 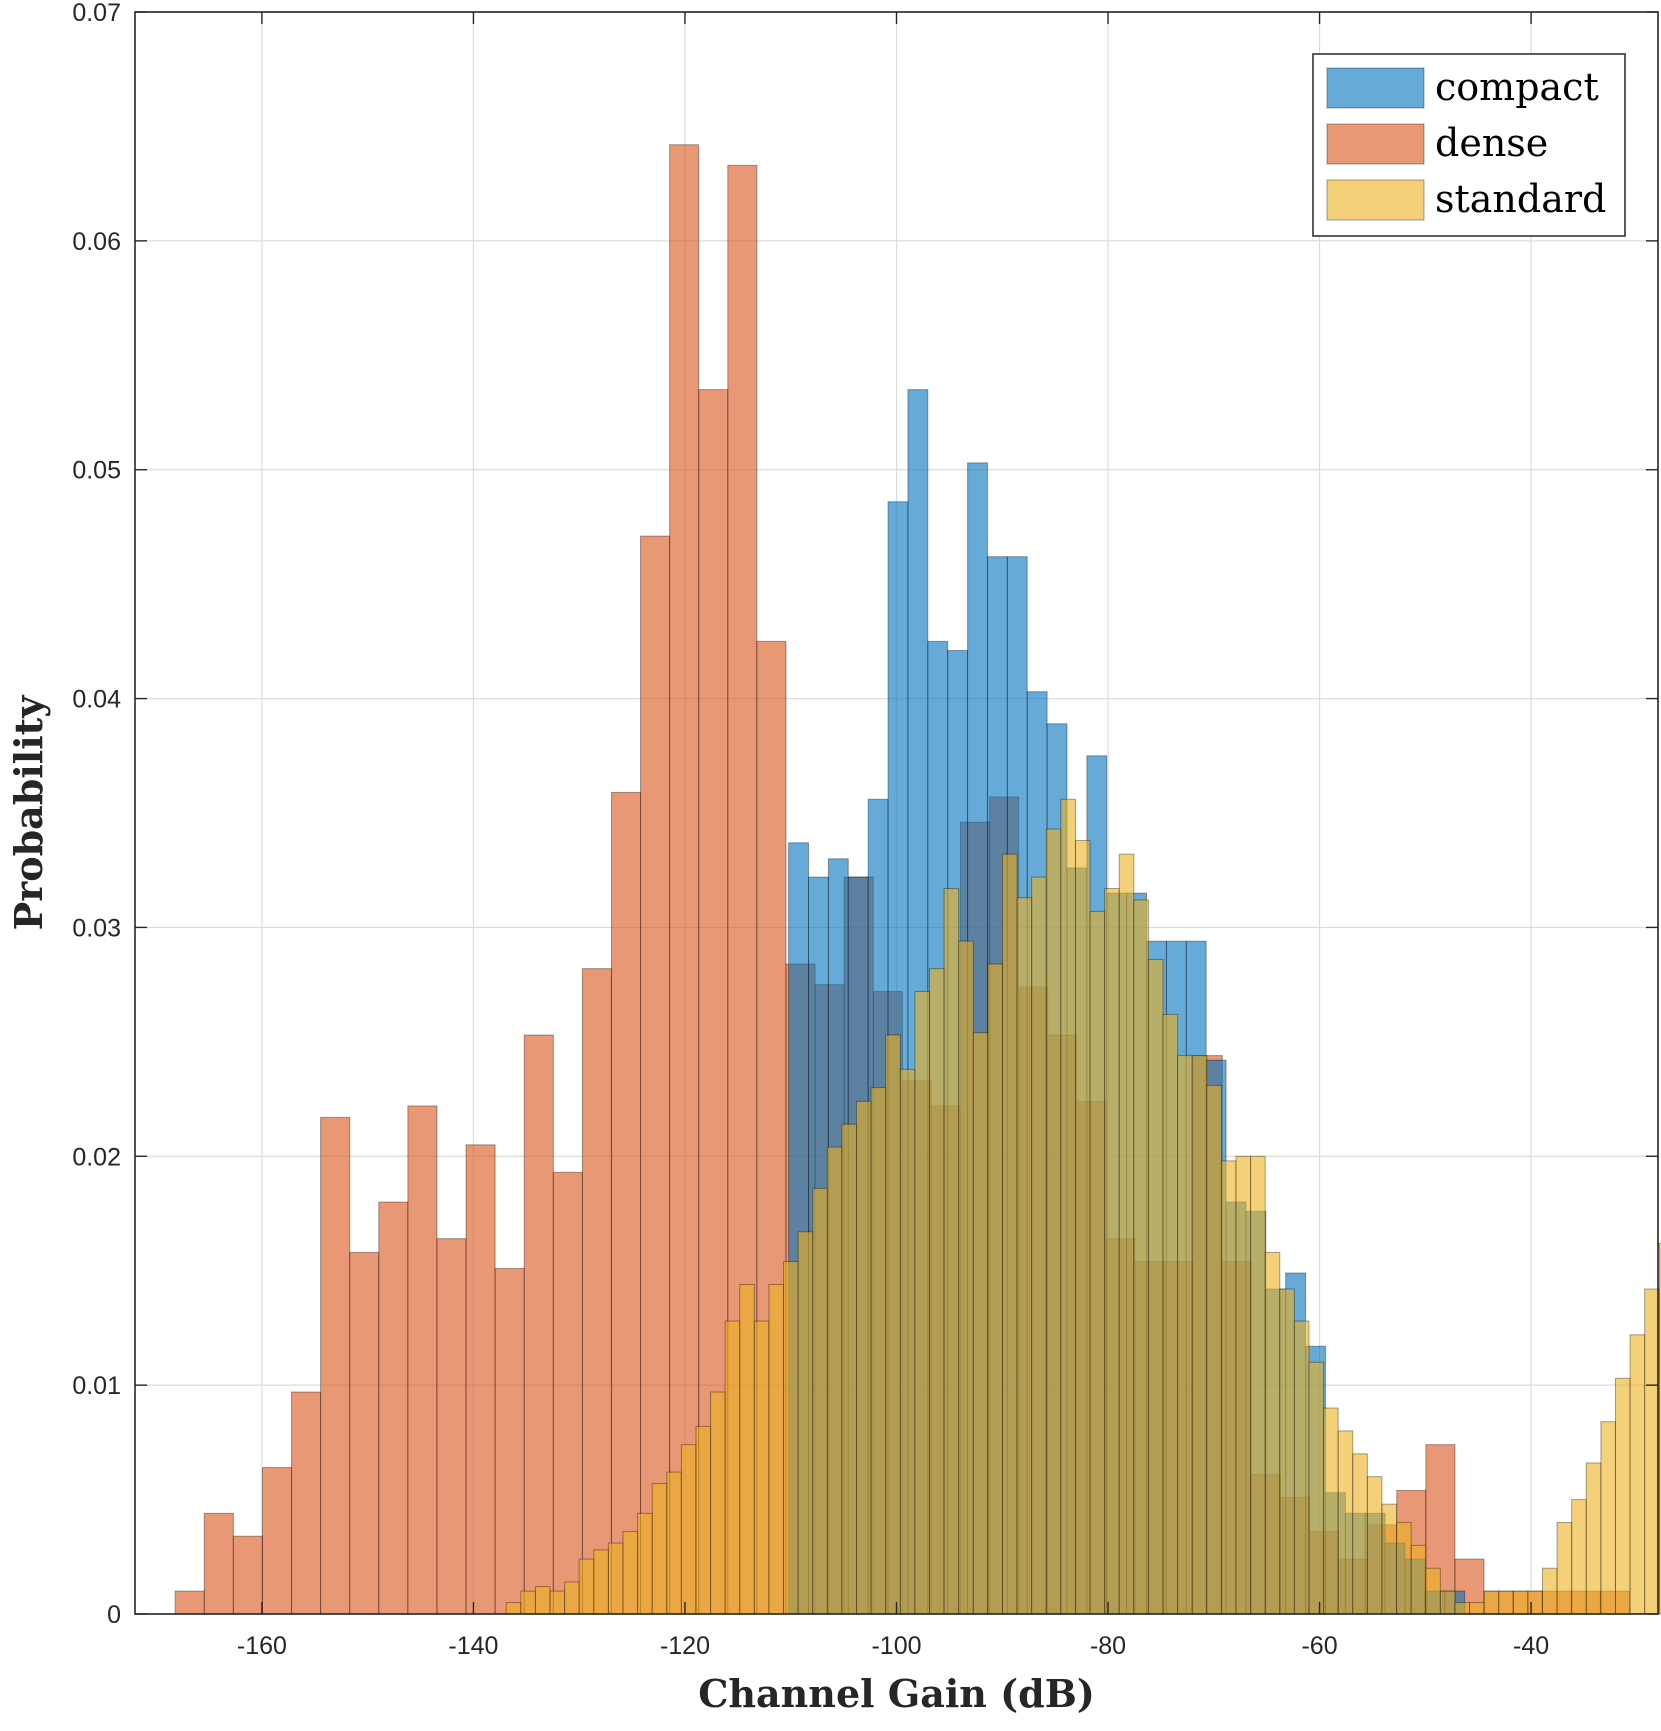 I want to click on x-tick-label: -160, so click(x=262, y=1646).